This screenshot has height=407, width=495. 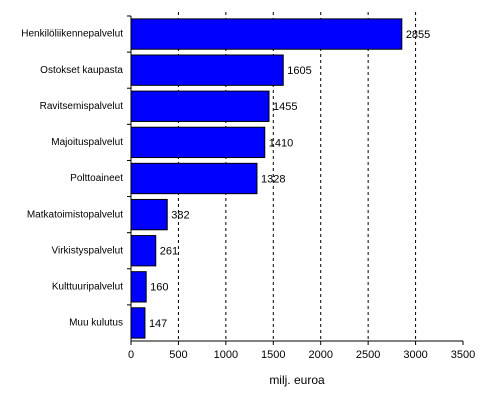 I want to click on data-label: 1605, so click(x=299, y=71).